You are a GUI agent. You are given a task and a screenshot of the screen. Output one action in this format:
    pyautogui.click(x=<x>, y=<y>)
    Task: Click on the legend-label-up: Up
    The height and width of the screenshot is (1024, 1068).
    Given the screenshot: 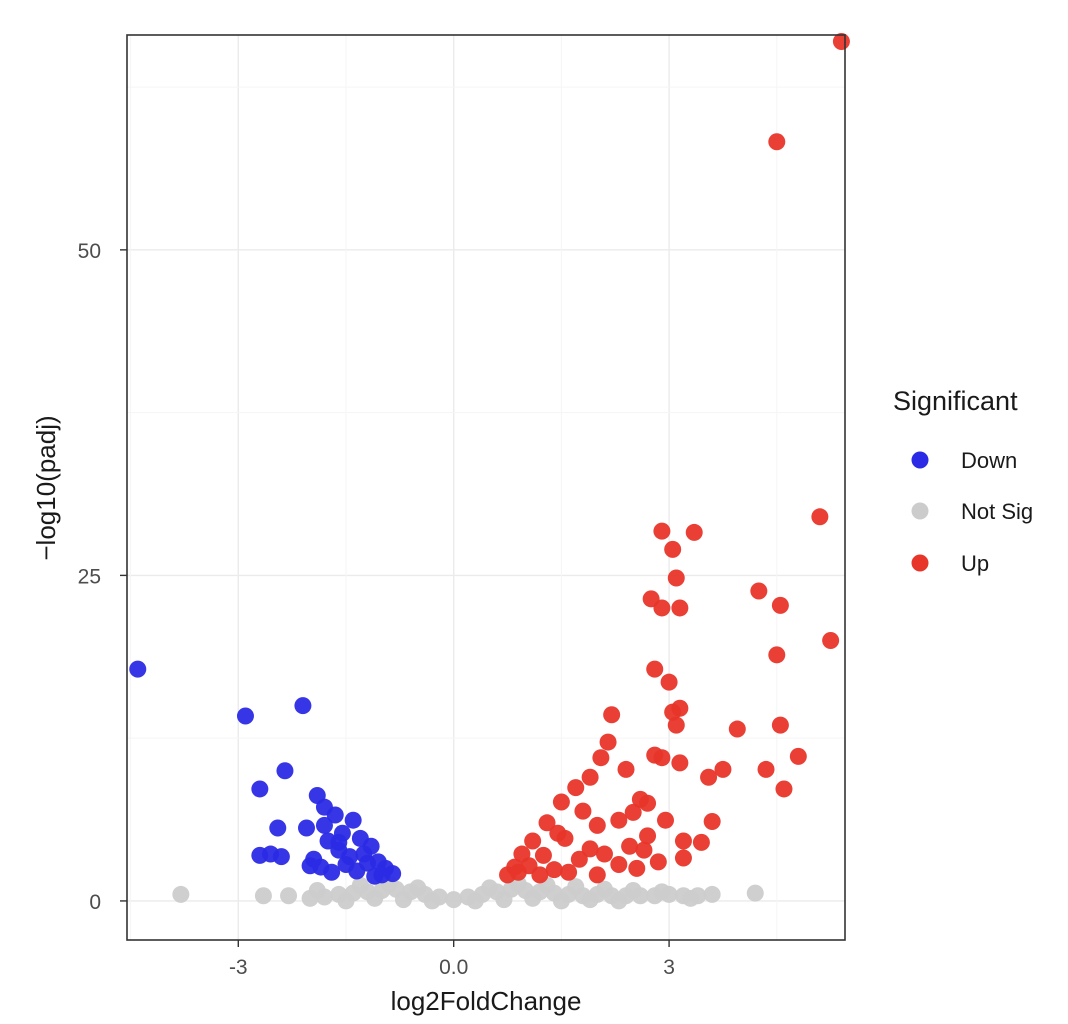 What is the action you would take?
    pyautogui.click(x=975, y=563)
    